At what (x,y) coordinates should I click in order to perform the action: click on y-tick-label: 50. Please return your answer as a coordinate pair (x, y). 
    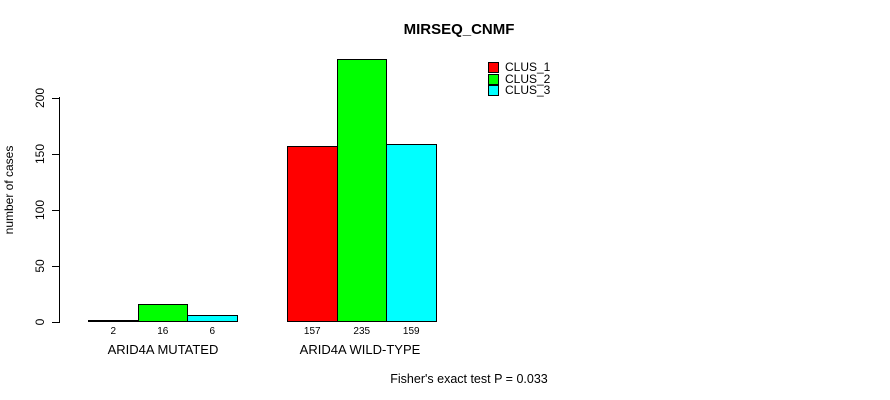
    Looking at the image, I should click on (40, 266).